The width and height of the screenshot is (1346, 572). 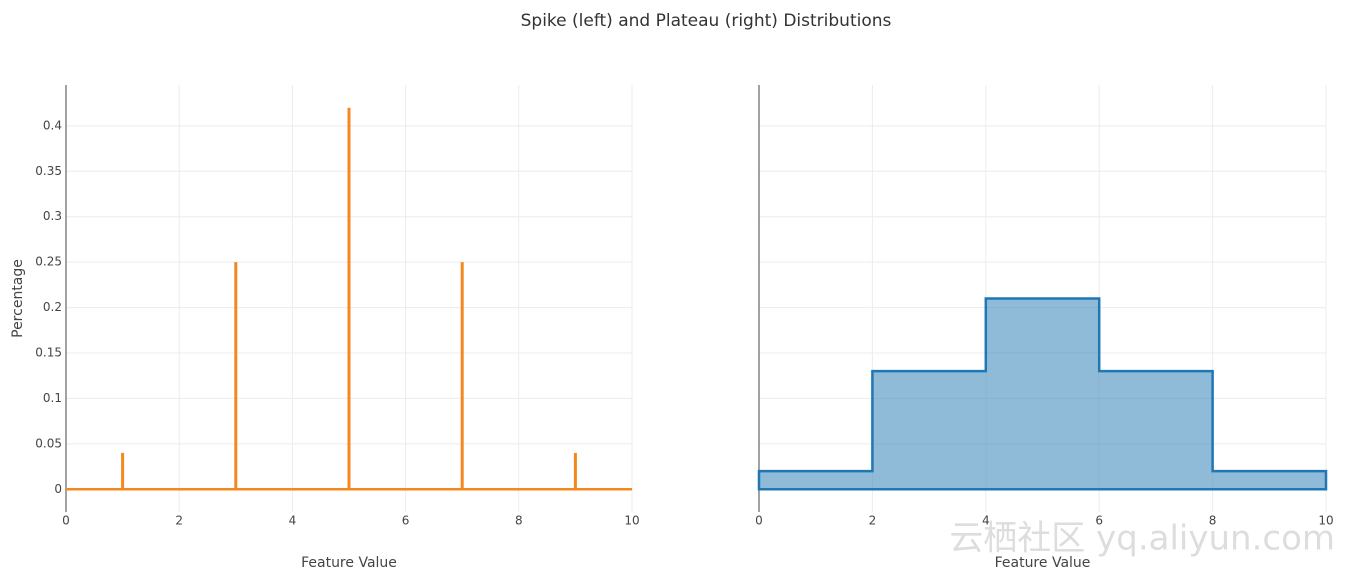 I want to click on y-tick-label: 0.25, so click(x=48, y=262).